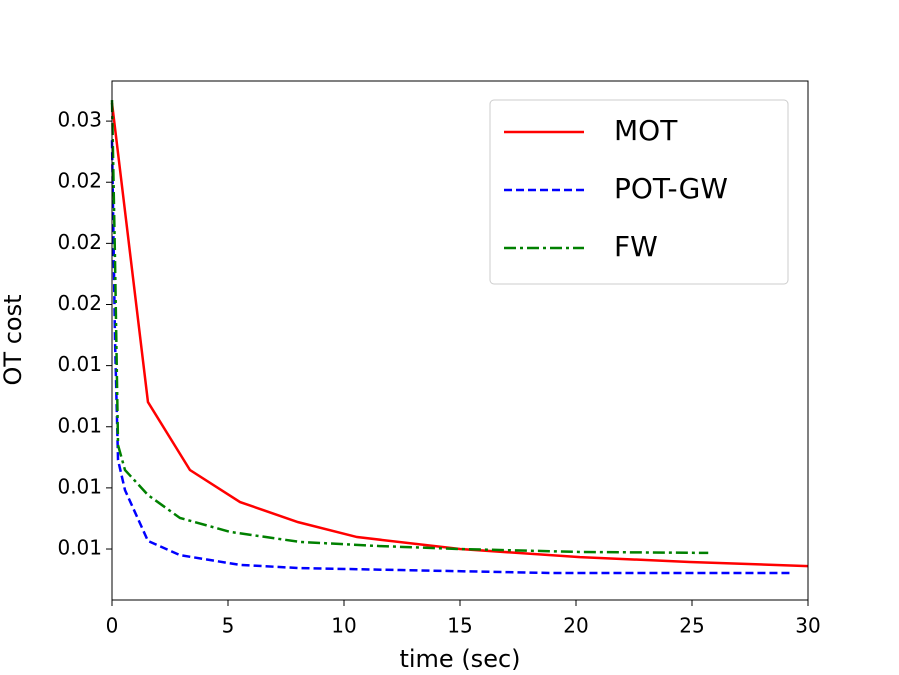 The image size is (899, 675). I want to click on x-axis-label: time (sec), so click(459, 659).